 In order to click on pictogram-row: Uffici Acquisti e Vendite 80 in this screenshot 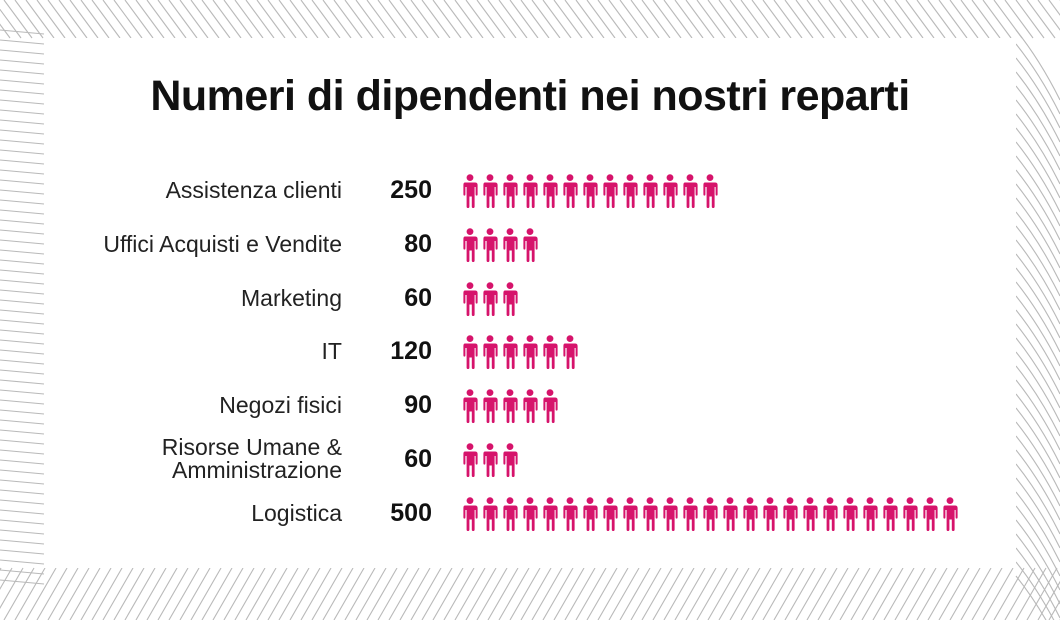, I will do `click(530, 244)`.